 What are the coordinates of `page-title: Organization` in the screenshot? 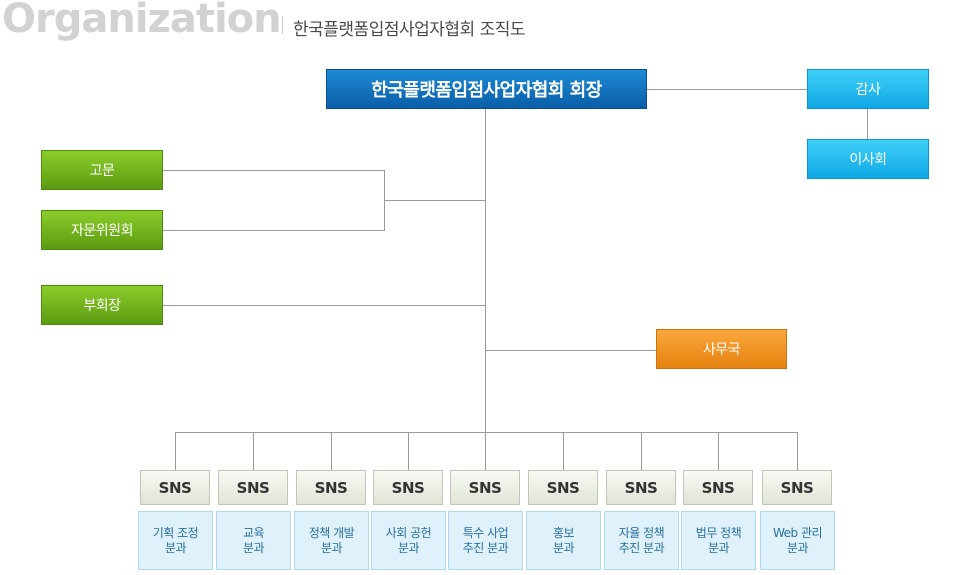 It's located at (142, 21).